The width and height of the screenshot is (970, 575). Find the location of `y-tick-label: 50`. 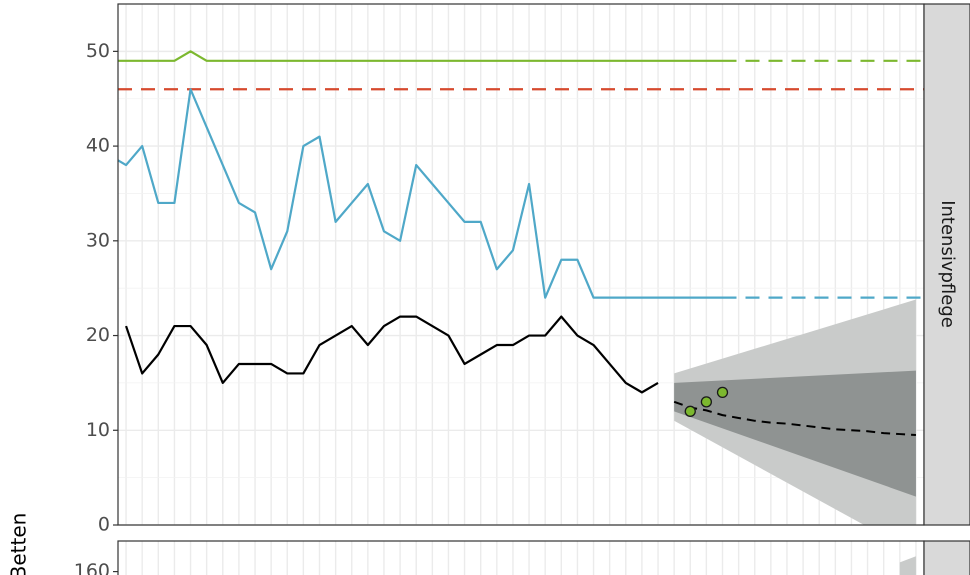

y-tick-label: 50 is located at coordinates (98, 51).